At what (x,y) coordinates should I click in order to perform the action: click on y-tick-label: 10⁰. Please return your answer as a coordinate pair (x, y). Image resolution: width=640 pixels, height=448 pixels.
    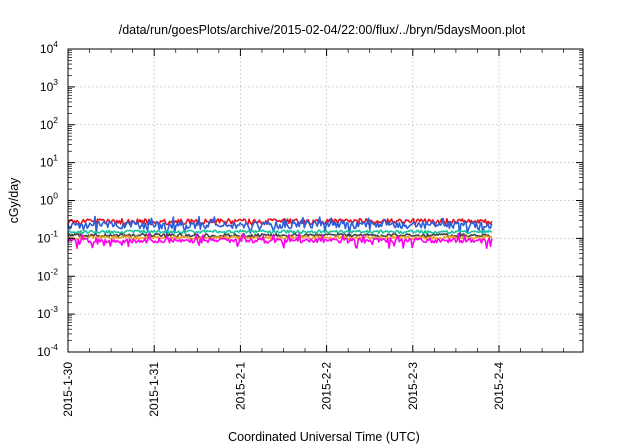
    Looking at the image, I should click on (49, 199).